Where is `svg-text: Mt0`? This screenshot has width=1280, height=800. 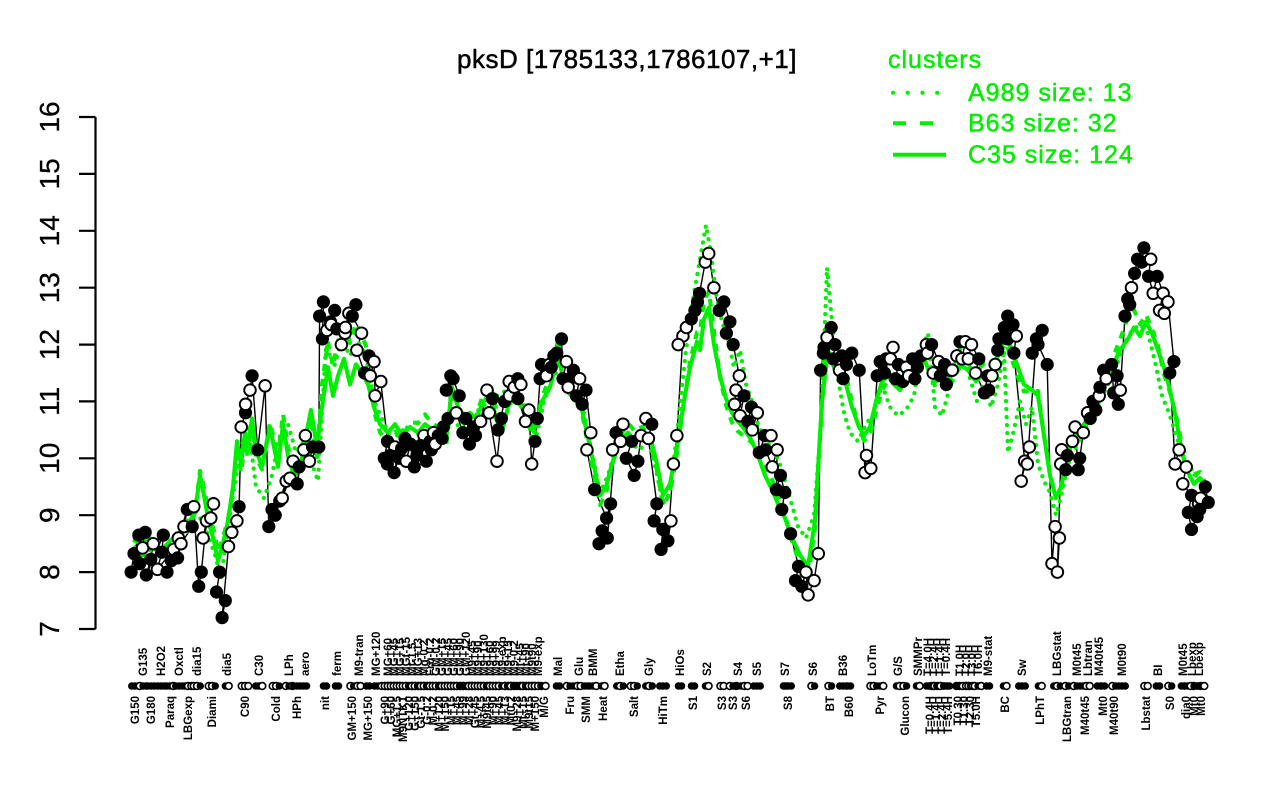 svg-text: Mt0 is located at coordinates (1195, 706).